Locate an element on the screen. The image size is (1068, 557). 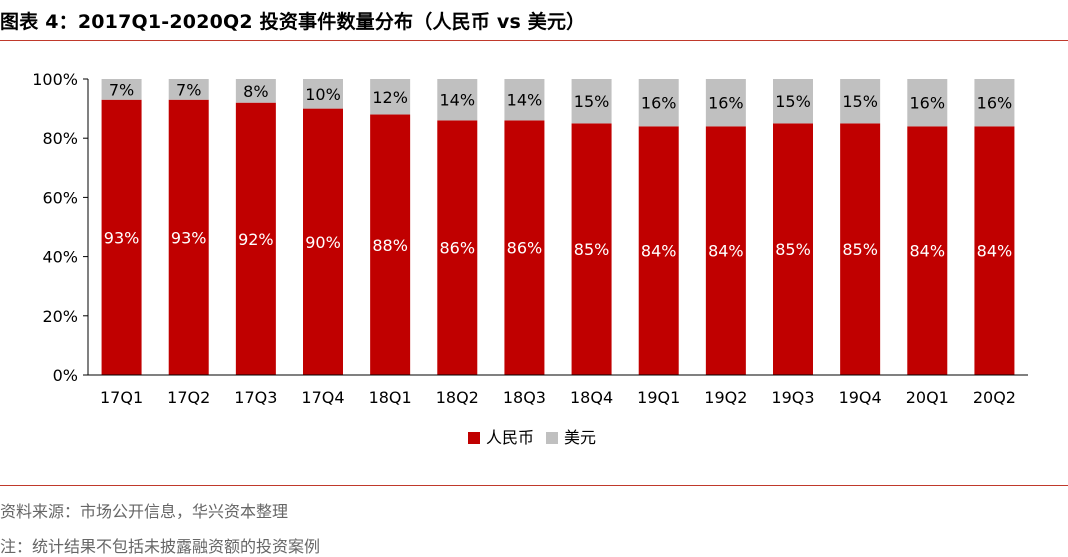
bar-rmb-20Q1 is located at coordinates (927, 250).